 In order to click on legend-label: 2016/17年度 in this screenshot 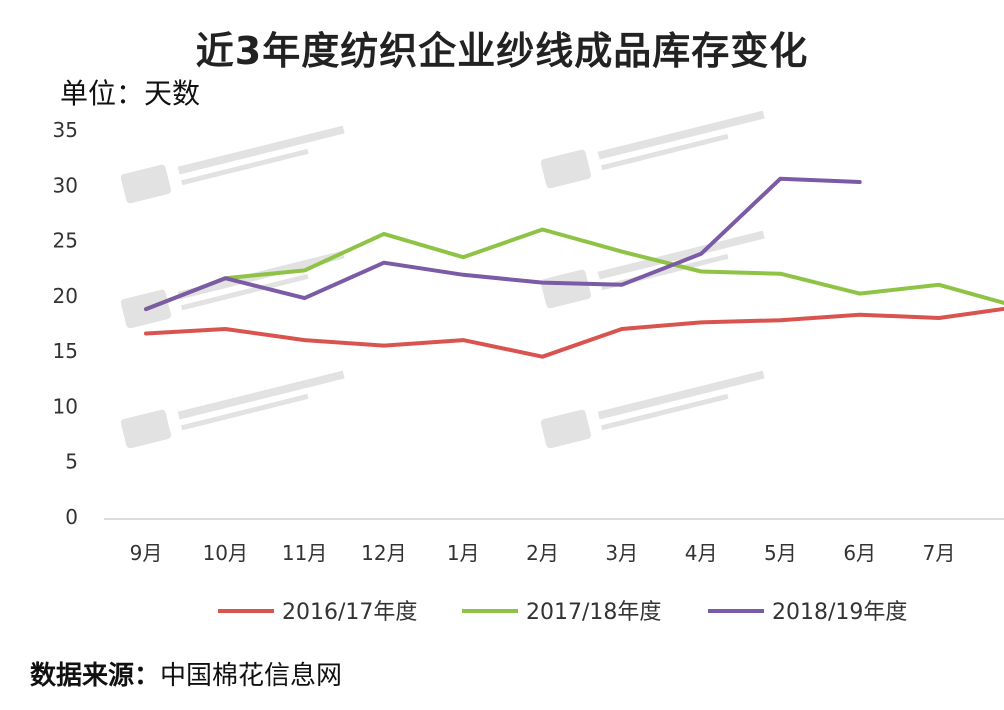, I will do `click(349, 612)`.